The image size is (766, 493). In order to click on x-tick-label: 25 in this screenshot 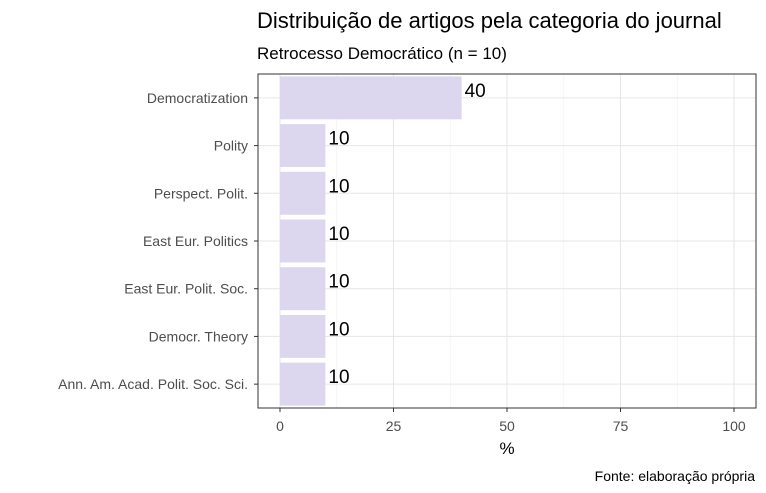, I will do `click(394, 426)`.